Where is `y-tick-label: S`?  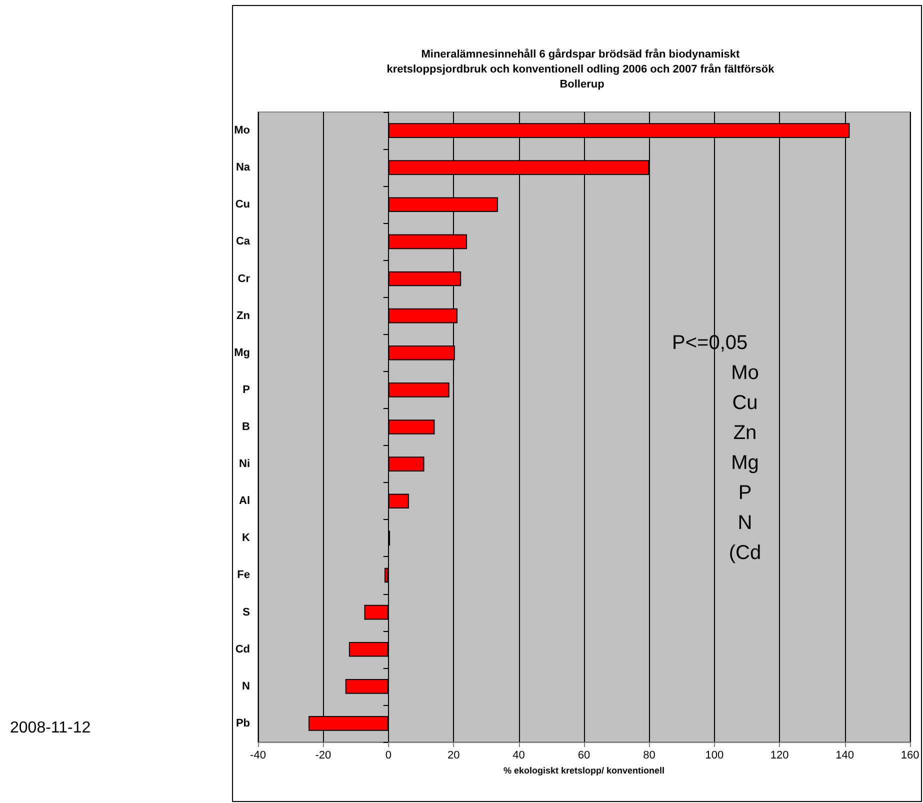 y-tick-label: S is located at coordinates (246, 612).